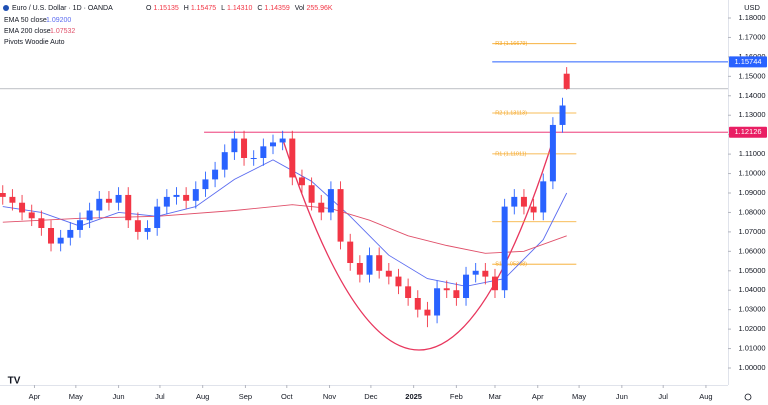 The height and width of the screenshot is (405, 768). I want to click on ohlc-value: 1.14359, so click(276, 8).